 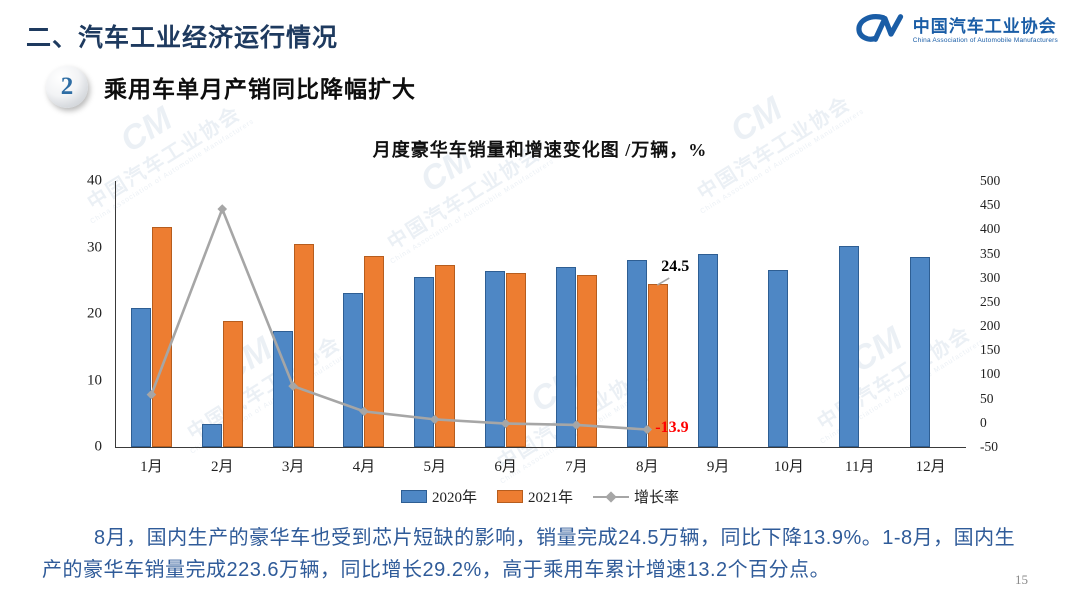 I want to click on chart-title: 月度豪华车销量和增速变化图 /万辆，%, so click(x=540, y=150).